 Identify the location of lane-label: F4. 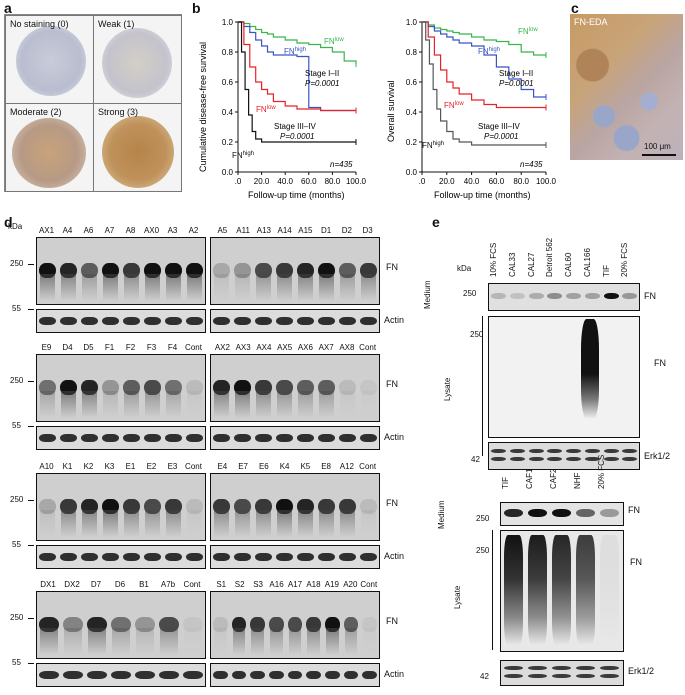
(172, 347).